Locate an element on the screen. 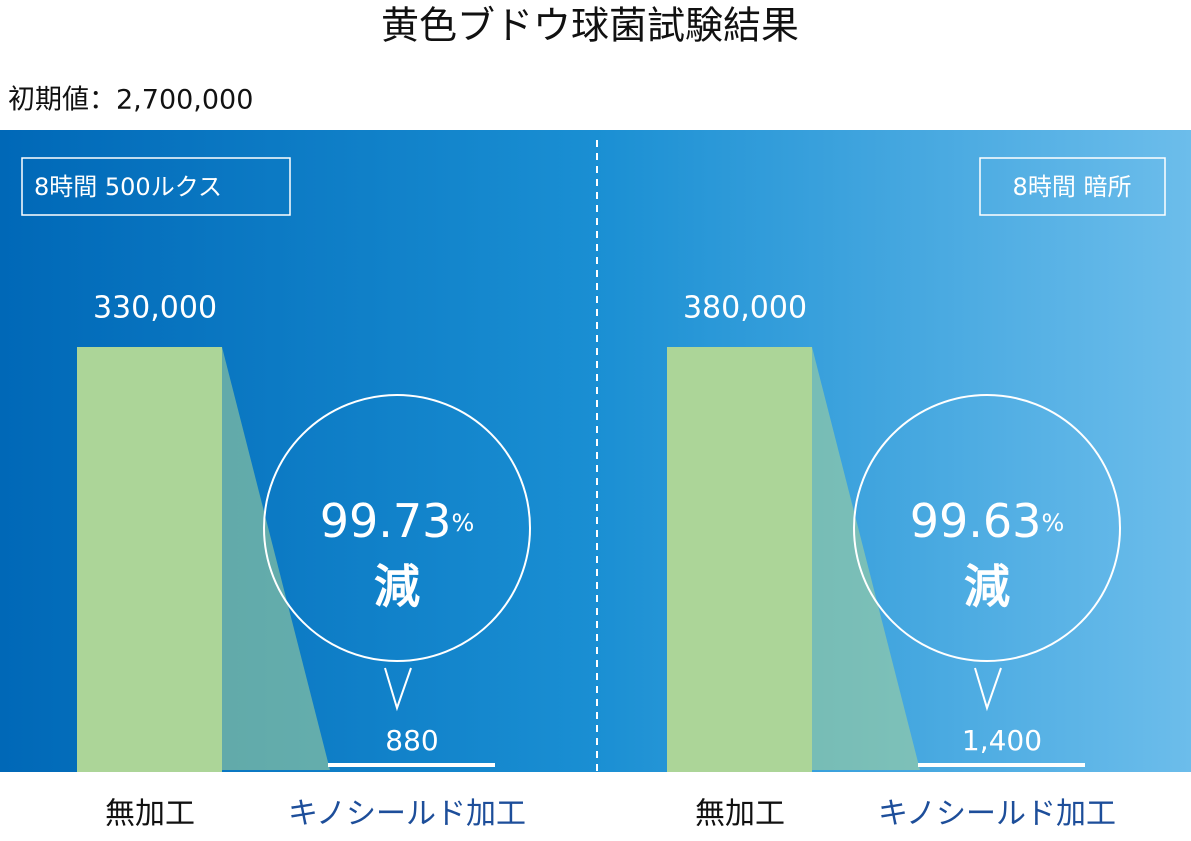 Image resolution: width=1191 pixels, height=841 pixels. reduction-rate: 99.73% is located at coordinates (397, 521).